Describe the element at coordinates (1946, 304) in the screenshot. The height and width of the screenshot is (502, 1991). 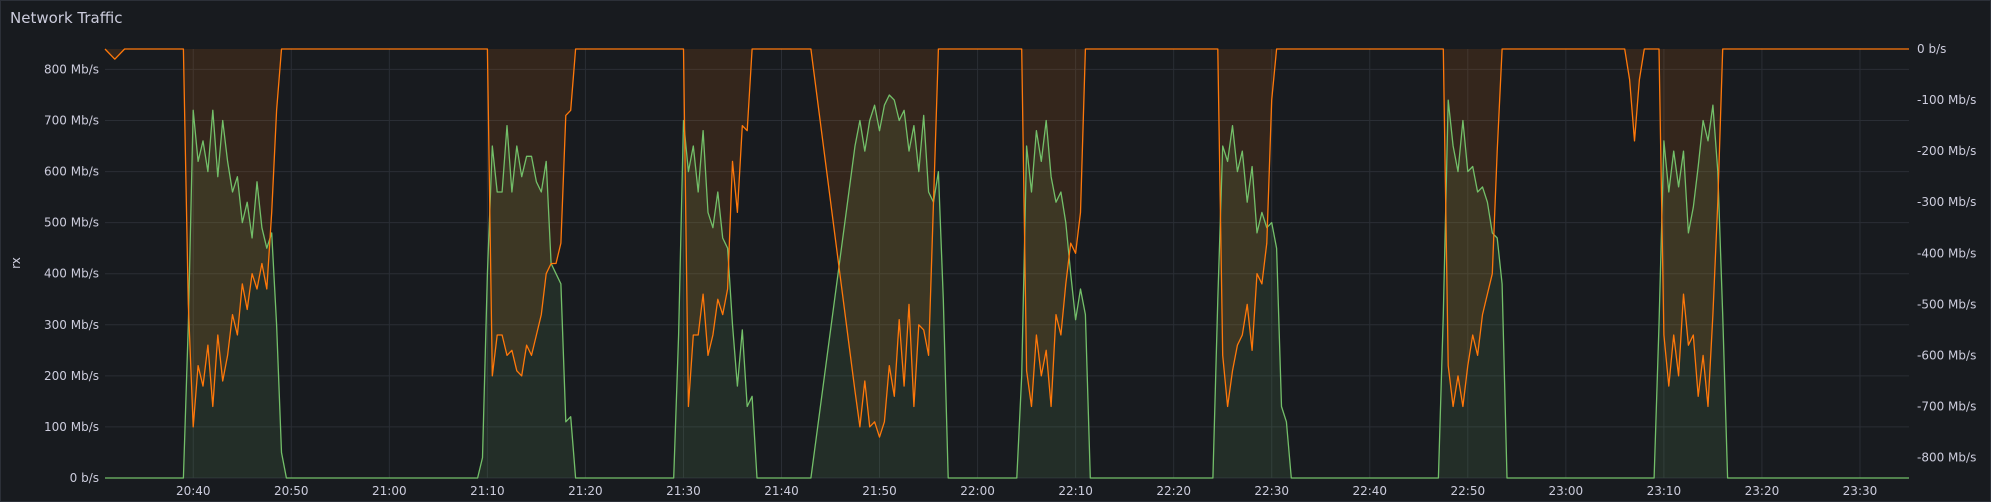
I see `right-tick-label: -500 Mb/s` at that location.